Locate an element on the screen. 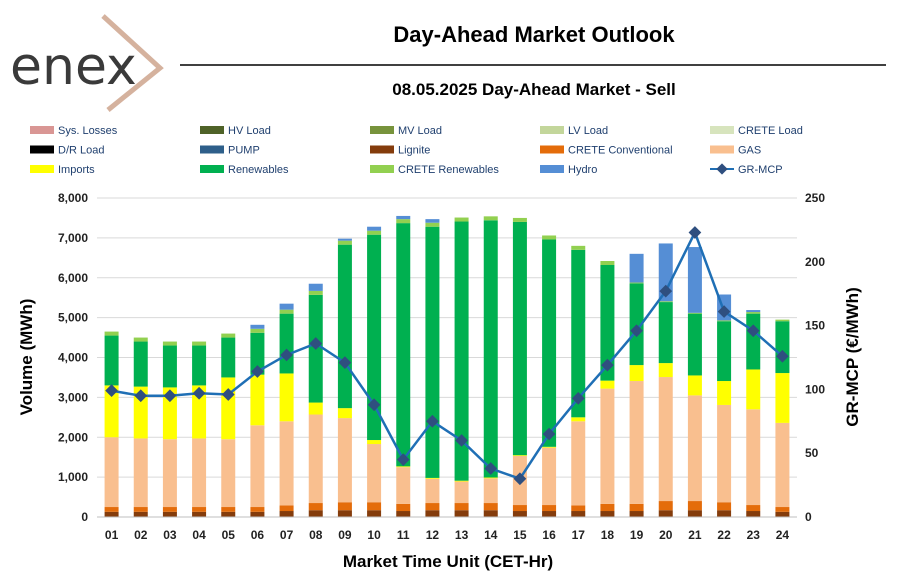  y-tick-label: 3,000 is located at coordinates (73, 397).